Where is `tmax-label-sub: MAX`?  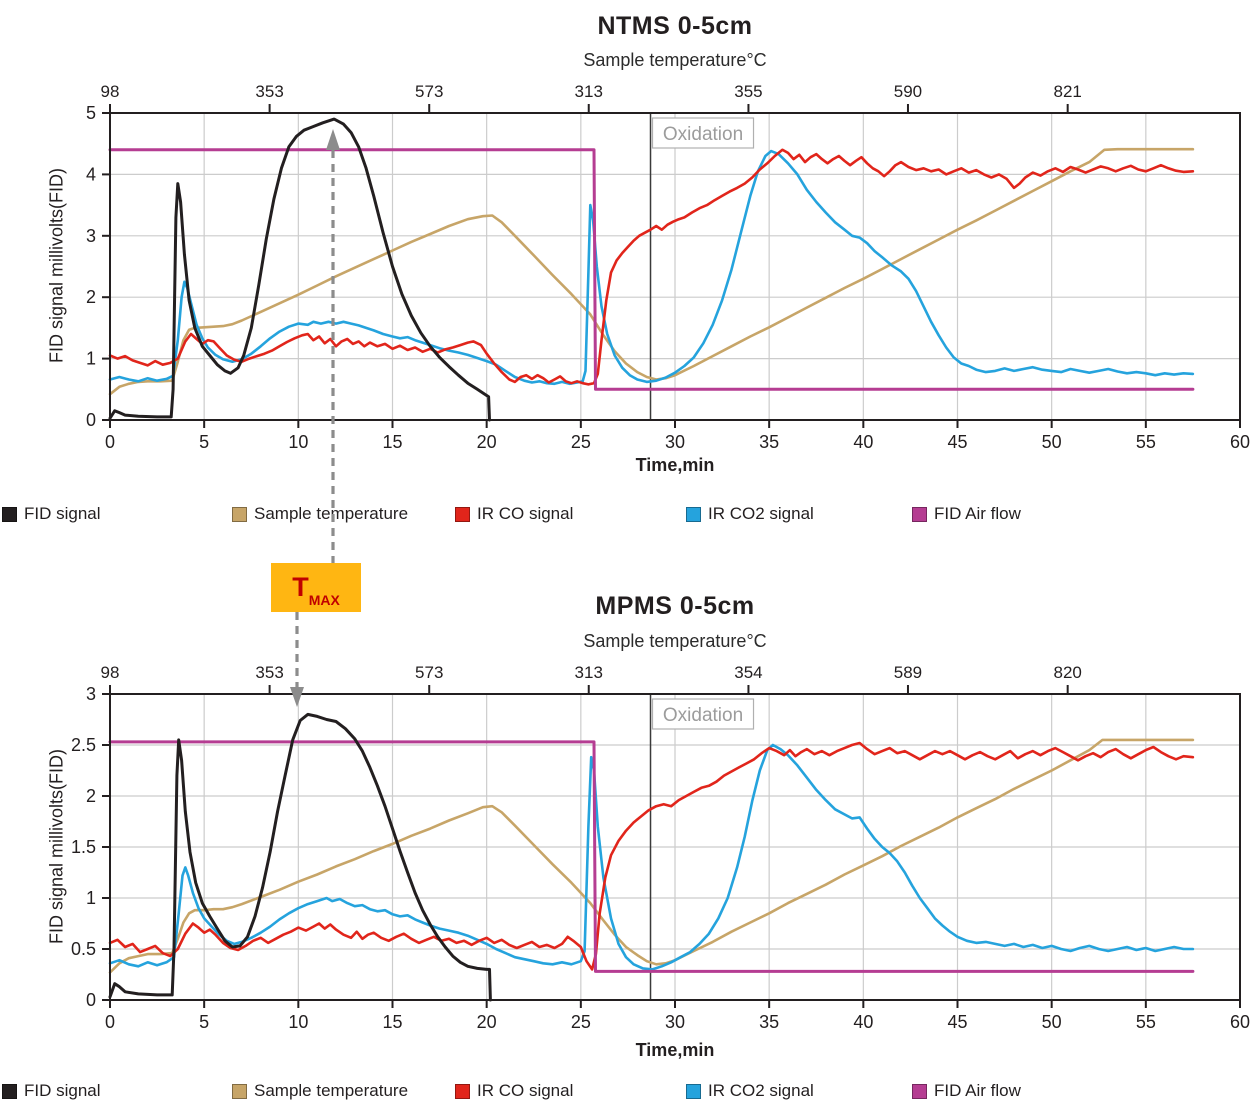 tmax-label-sub: MAX is located at coordinates (324, 600).